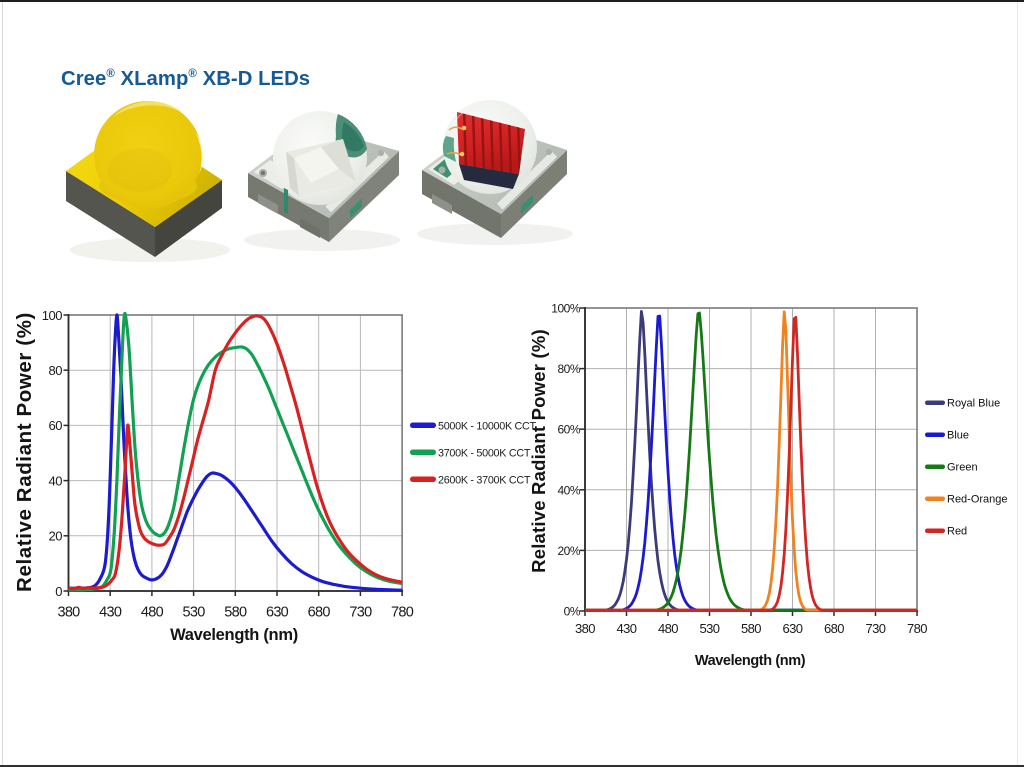 Image resolution: width=1024 pixels, height=767 pixels. Describe the element at coordinates (566, 309) in the screenshot. I see `svg-text: 100%` at that location.